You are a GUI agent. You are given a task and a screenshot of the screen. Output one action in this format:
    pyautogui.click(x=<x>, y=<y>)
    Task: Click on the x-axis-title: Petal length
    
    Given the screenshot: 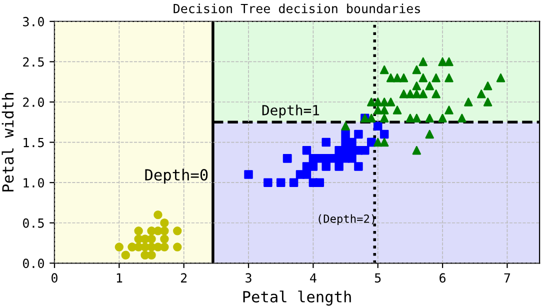 What is the action you would take?
    pyautogui.click(x=297, y=298)
    